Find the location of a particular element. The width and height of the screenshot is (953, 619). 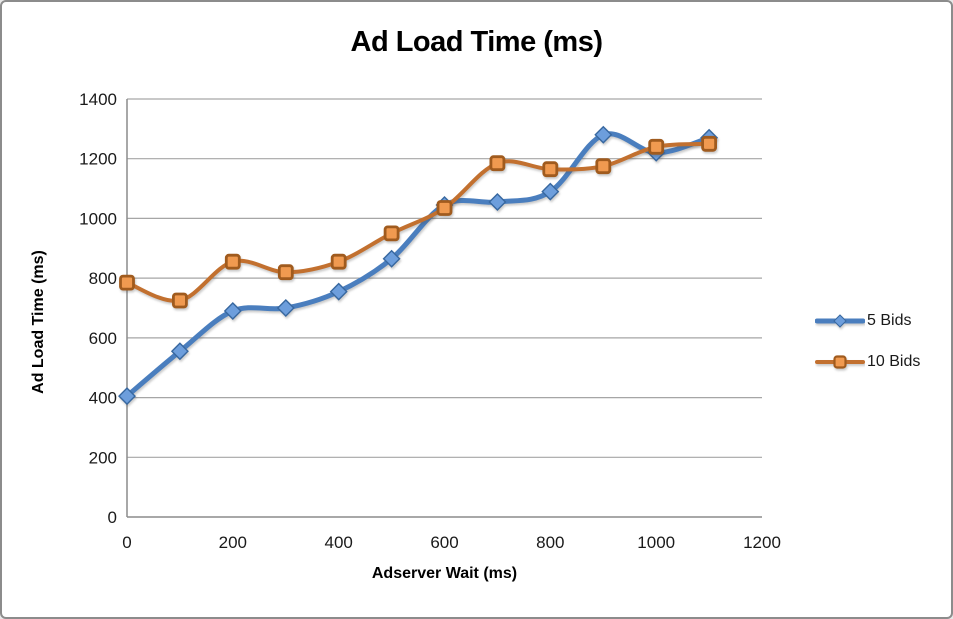

legend-label: 10 Bids is located at coordinates (894, 361).